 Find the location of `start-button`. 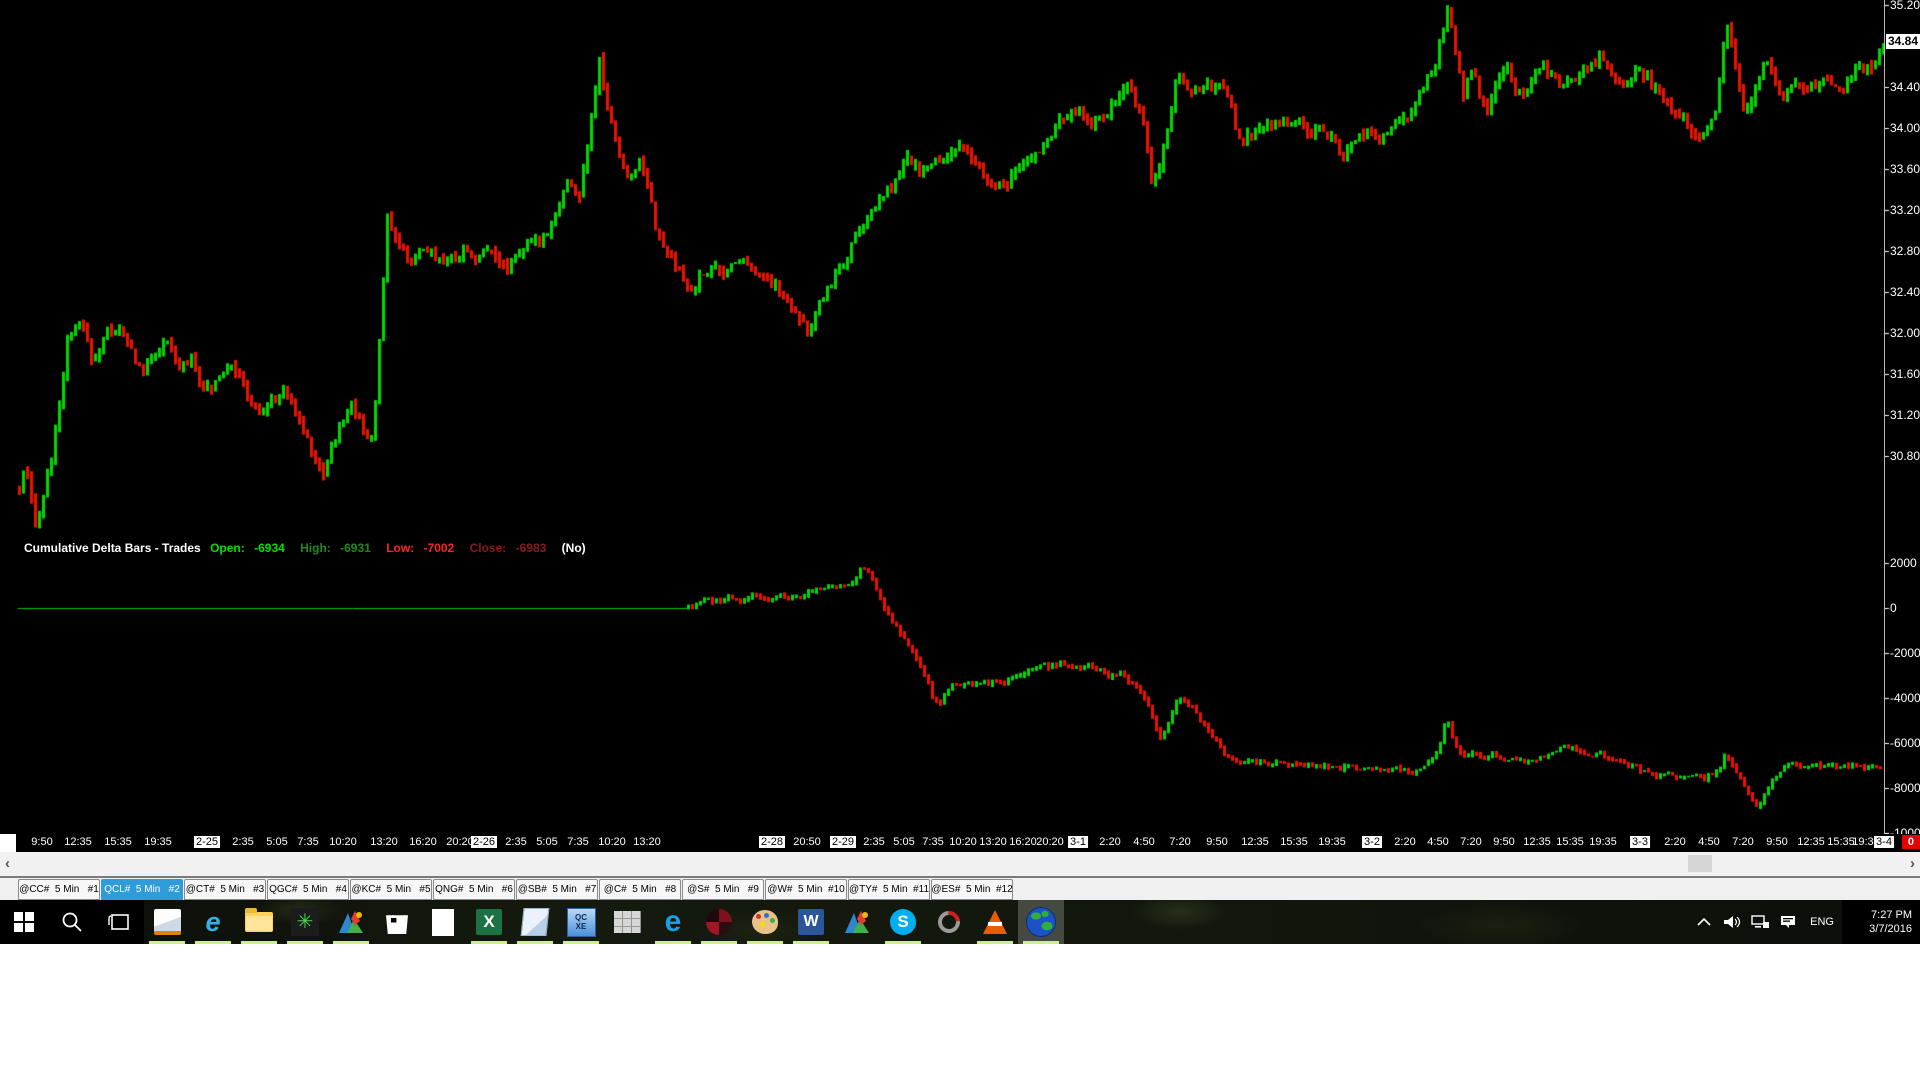

start-button is located at coordinates (24, 922).